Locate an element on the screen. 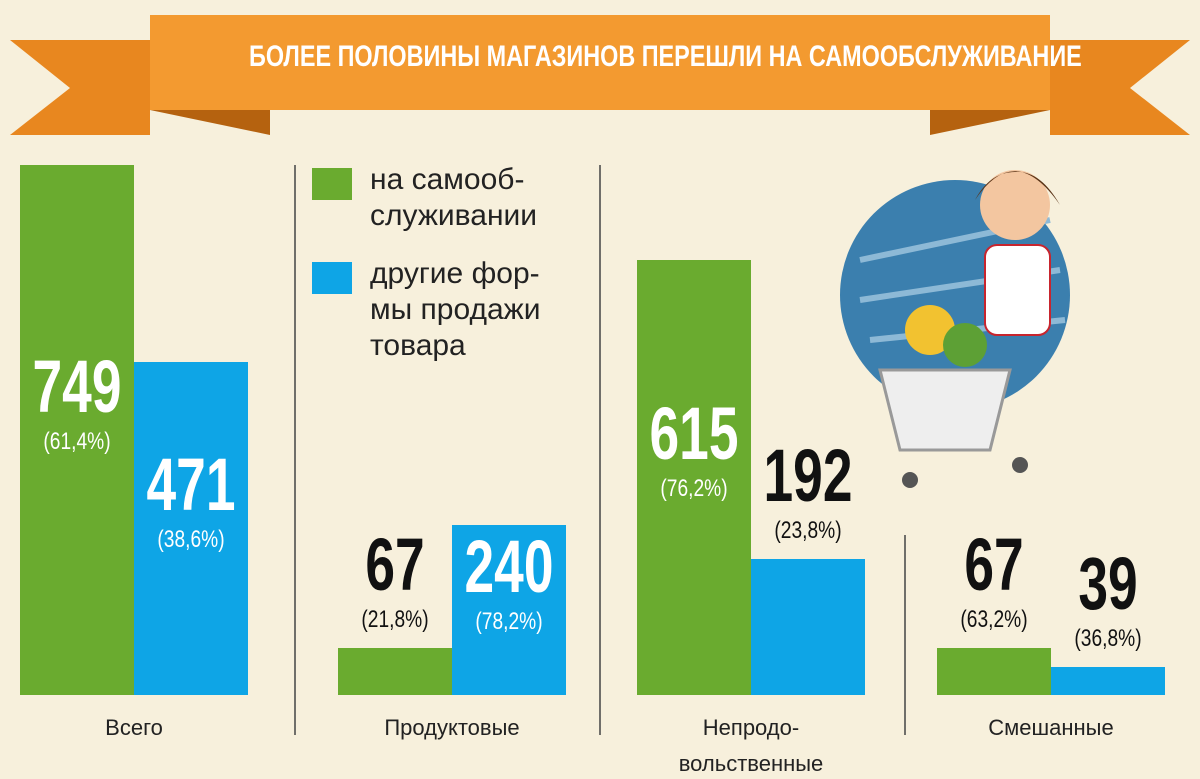 This screenshot has width=1200, height=779. share-label: (61,4%) is located at coordinates (77, 441).